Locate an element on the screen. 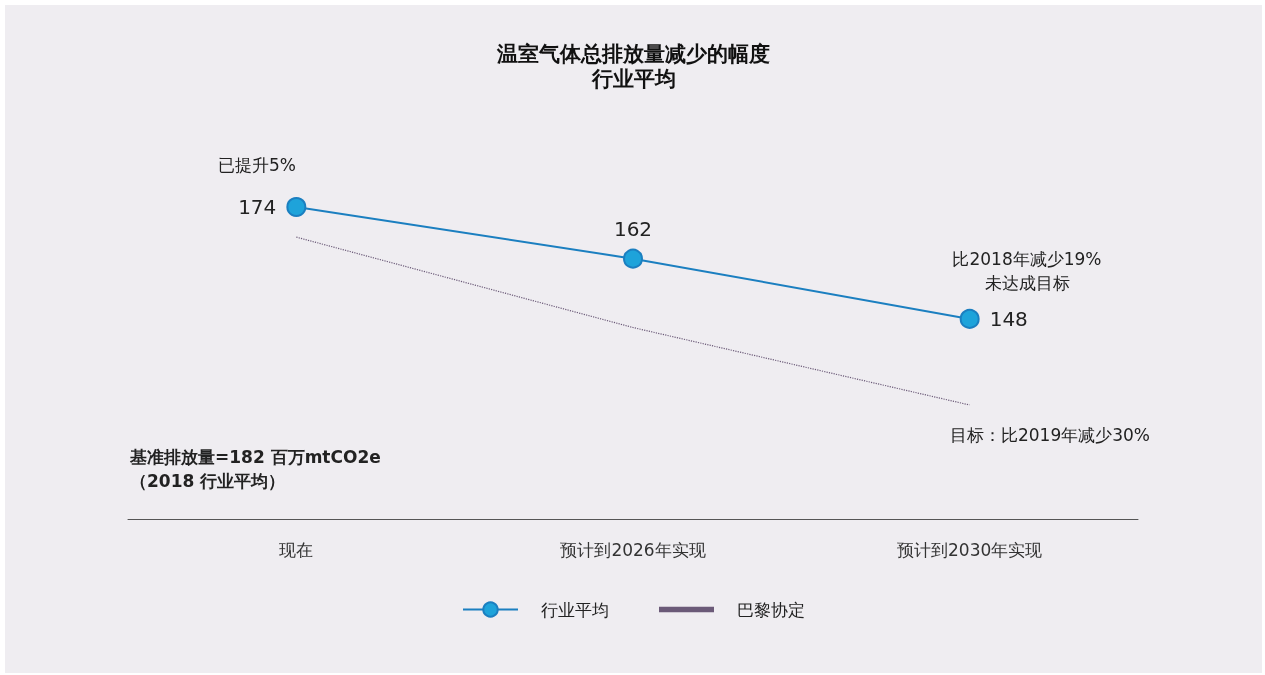 This screenshot has width=1265, height=675. chart-subtitle: 行业平均 is located at coordinates (633, 78).